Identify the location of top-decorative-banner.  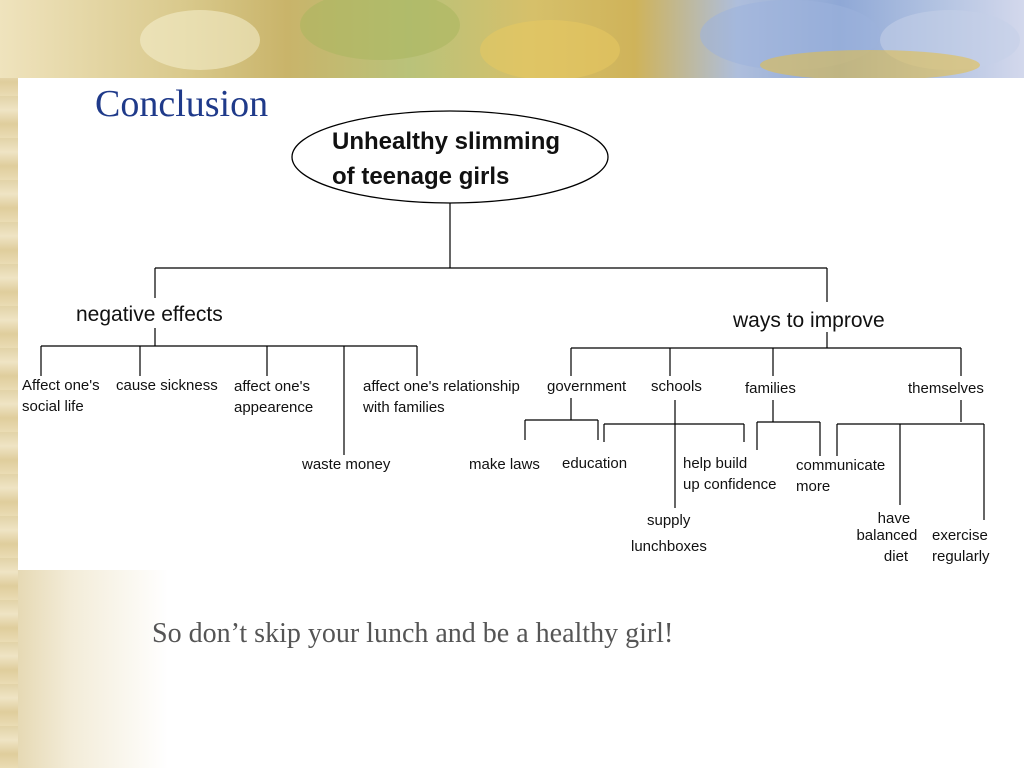
(512, 39).